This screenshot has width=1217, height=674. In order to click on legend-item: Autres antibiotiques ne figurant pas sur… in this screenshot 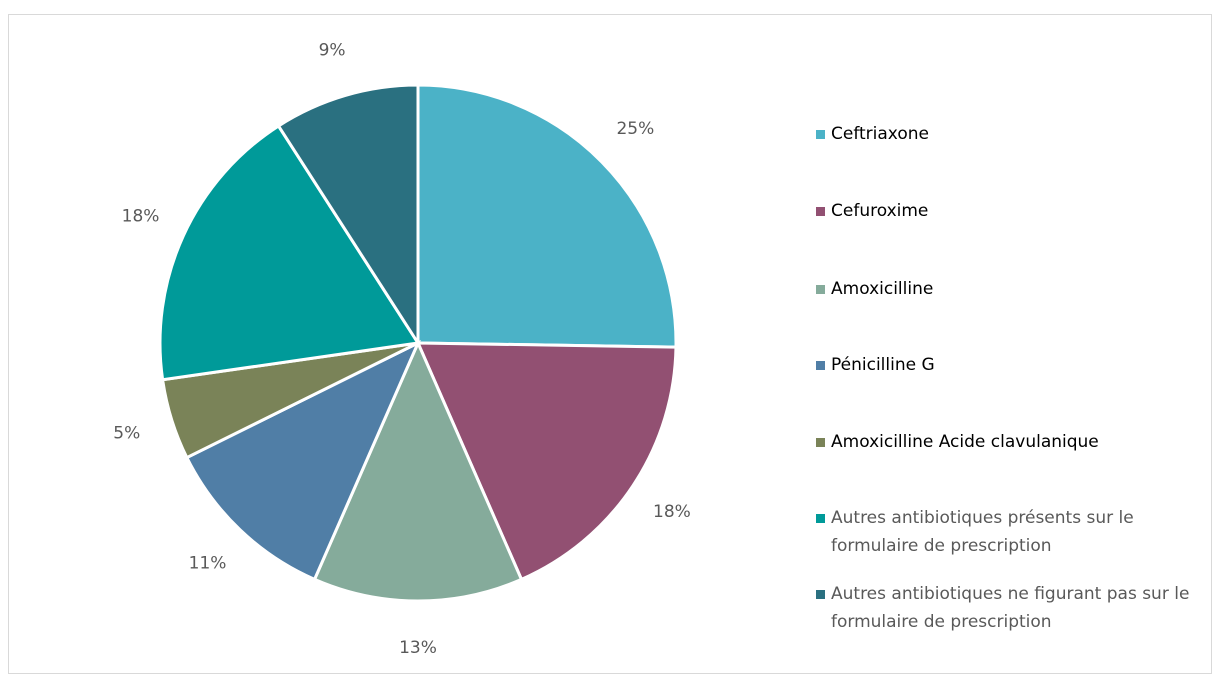, I will do `click(1003, 608)`.